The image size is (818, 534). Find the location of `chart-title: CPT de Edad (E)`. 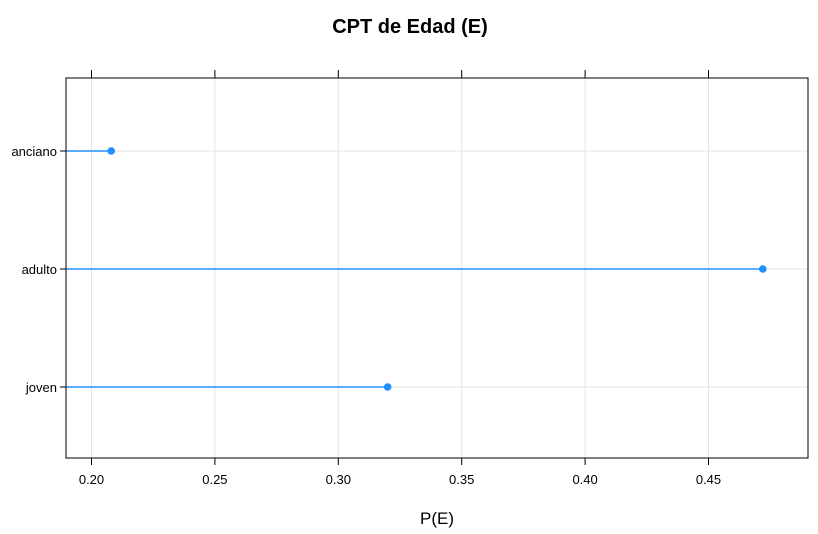

chart-title: CPT de Edad (E) is located at coordinates (410, 27).